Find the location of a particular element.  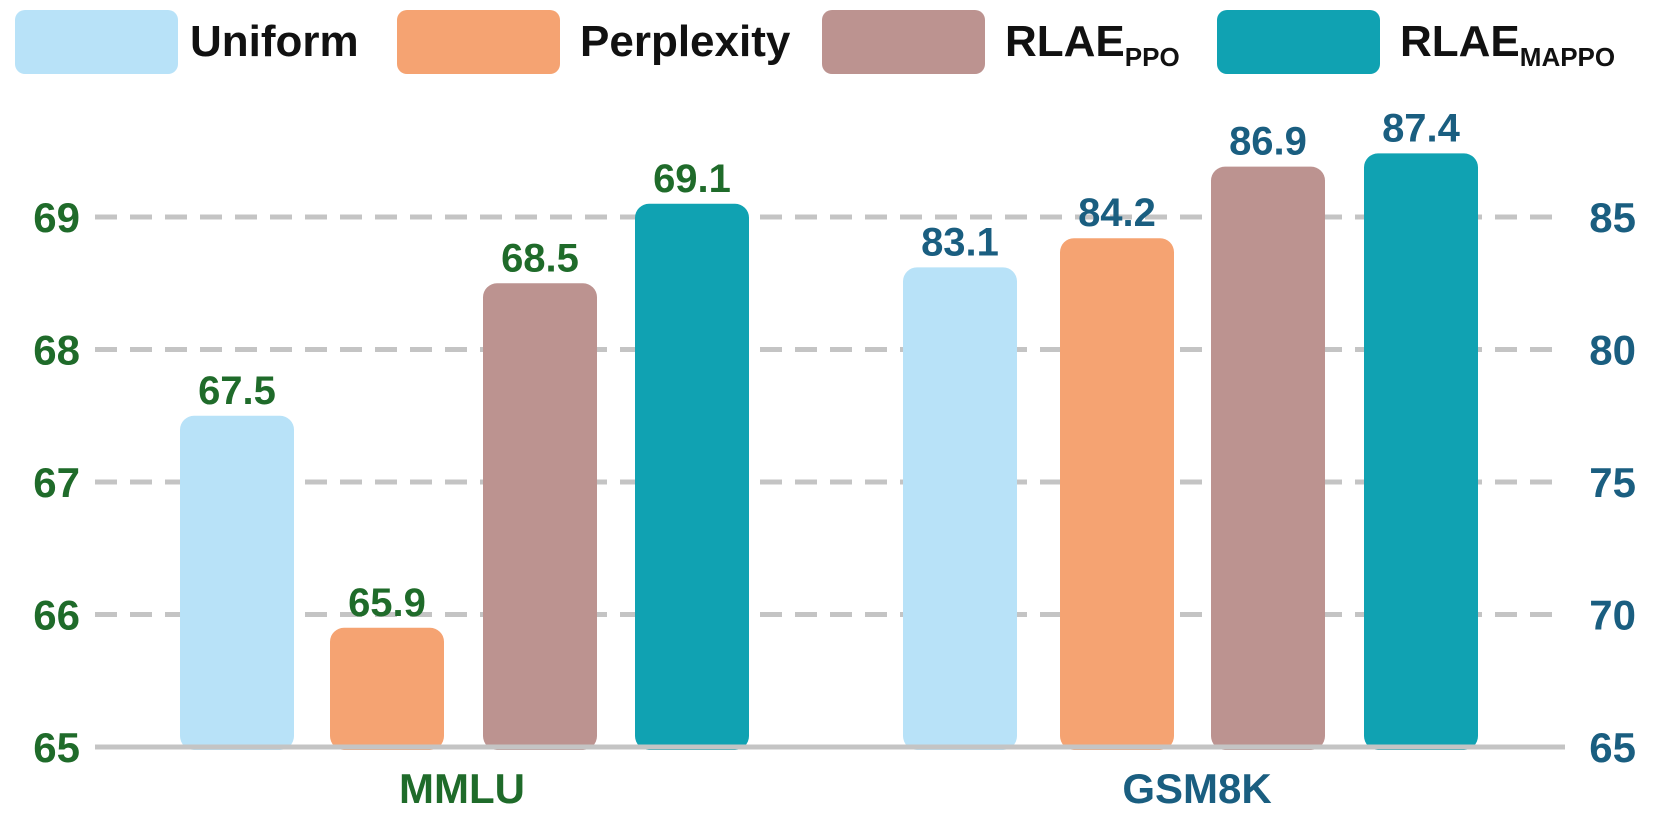

right-tick-label: 75 is located at coordinates (1612, 482).